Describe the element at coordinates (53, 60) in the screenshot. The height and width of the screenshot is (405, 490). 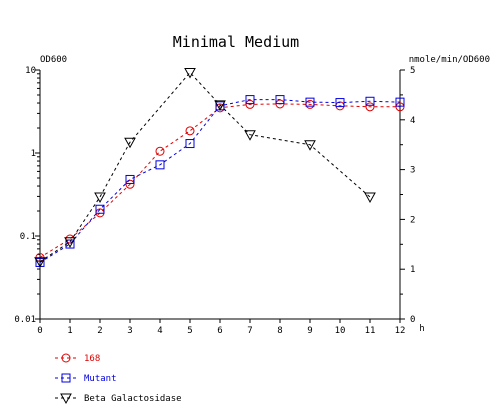
I see `left-axis-label: OD600` at that location.